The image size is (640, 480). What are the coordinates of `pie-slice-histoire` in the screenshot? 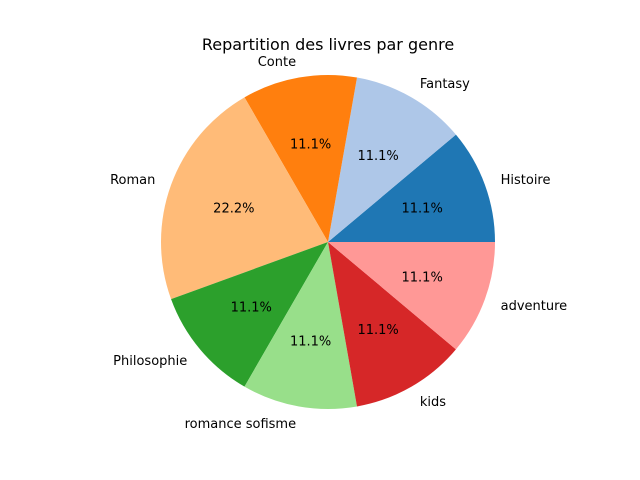 It's located at (411, 188).